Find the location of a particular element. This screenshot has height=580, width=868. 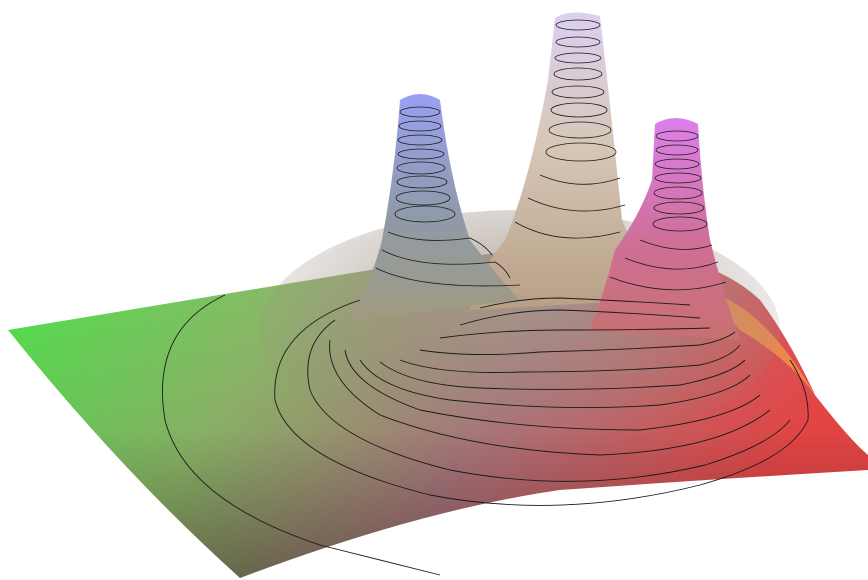

right-peak-contours is located at coordinates (668, 210).